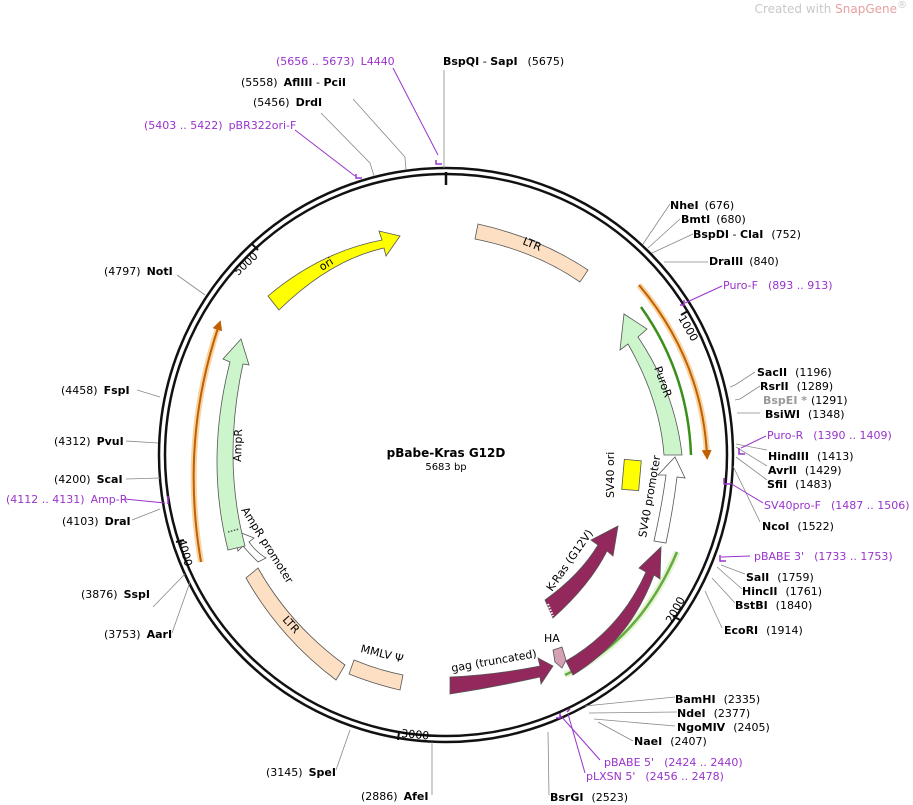 The width and height of the screenshot is (913, 805). What do you see at coordinates (245, 264) in the screenshot?
I see `tick-label-5000: 5000` at bounding box center [245, 264].